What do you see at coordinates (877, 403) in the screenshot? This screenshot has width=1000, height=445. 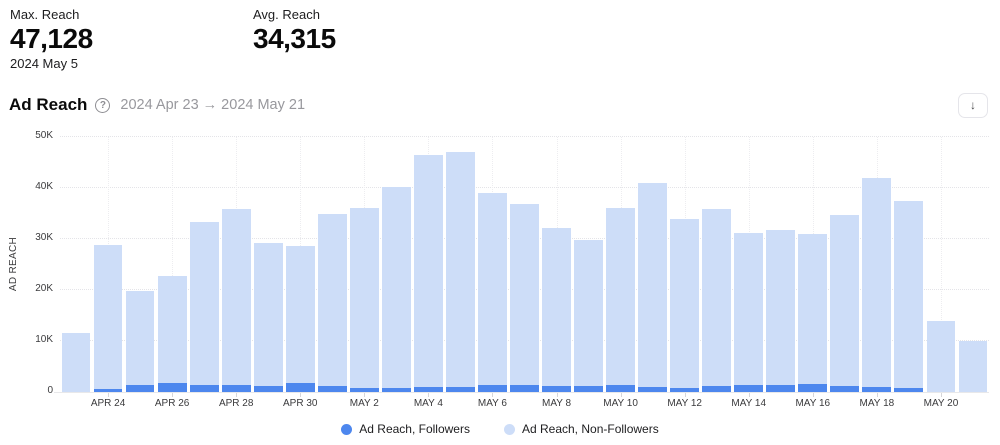 I see `x-tick-label-may-18: May 18` at bounding box center [877, 403].